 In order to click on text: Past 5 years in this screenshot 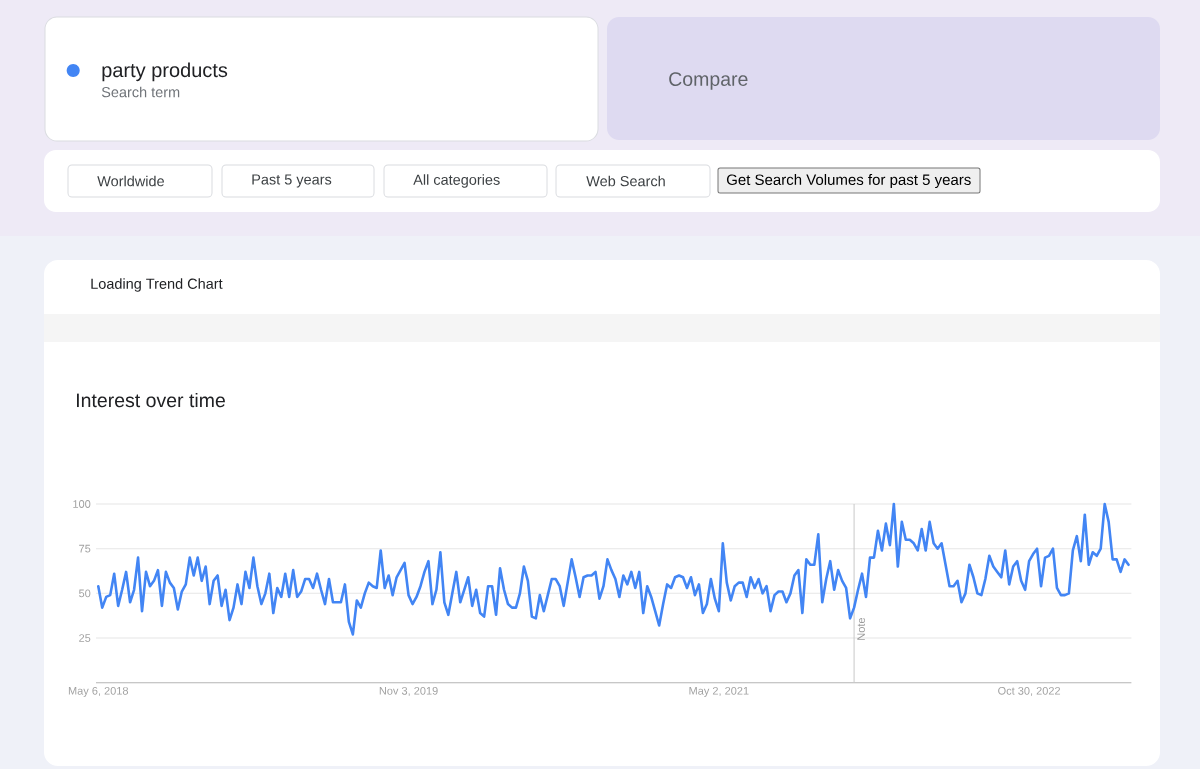, I will do `click(292, 181)`.